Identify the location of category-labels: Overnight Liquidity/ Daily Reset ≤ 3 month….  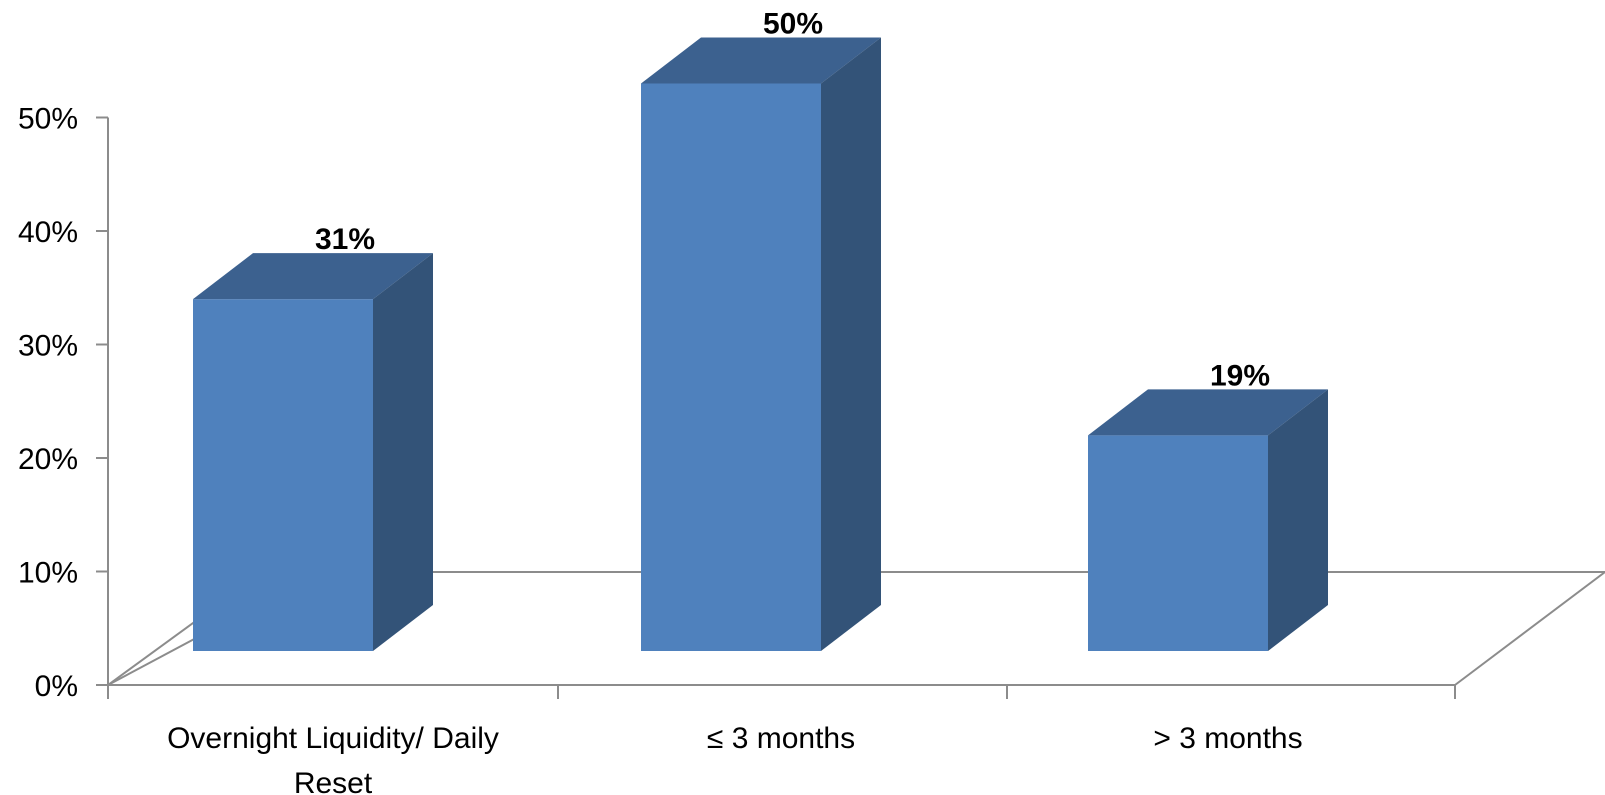
(735, 758).